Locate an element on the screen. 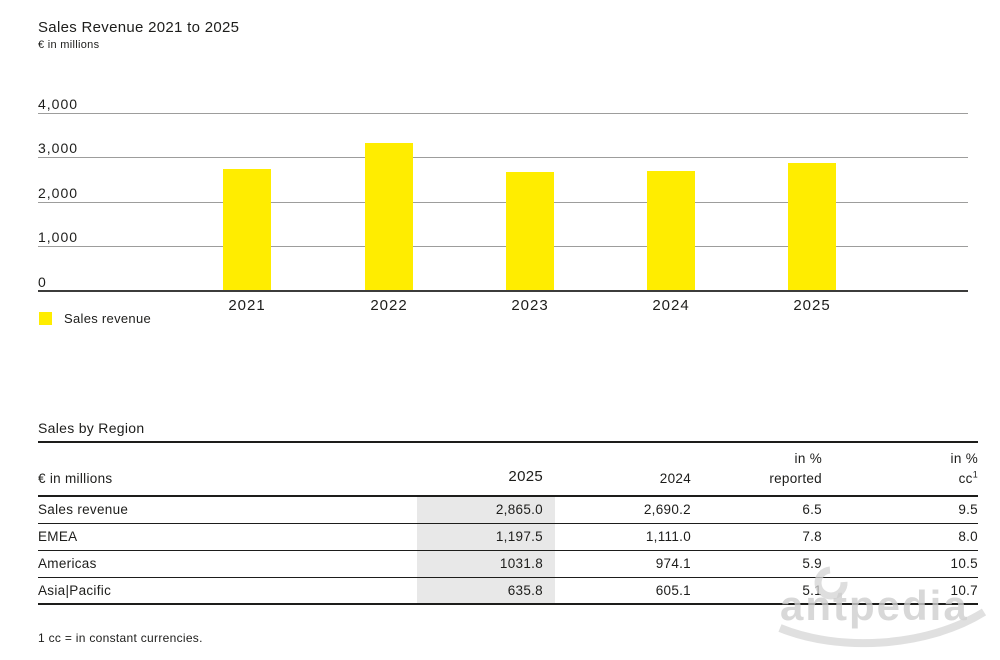  y-tick-label: 0 is located at coordinates (42, 282).